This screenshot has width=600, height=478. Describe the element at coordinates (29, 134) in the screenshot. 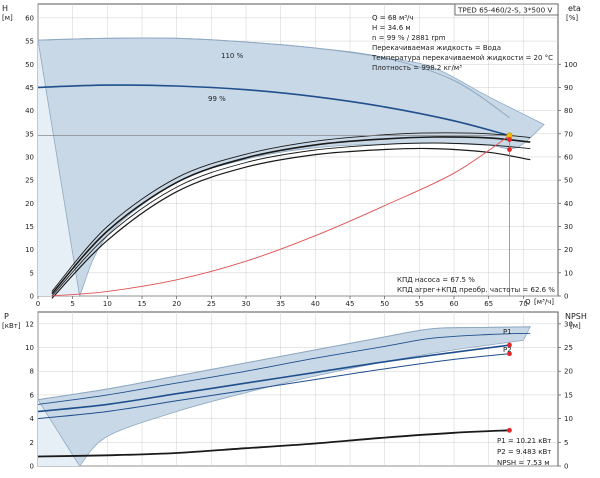

I see `top-y-tick-7: 35` at that location.